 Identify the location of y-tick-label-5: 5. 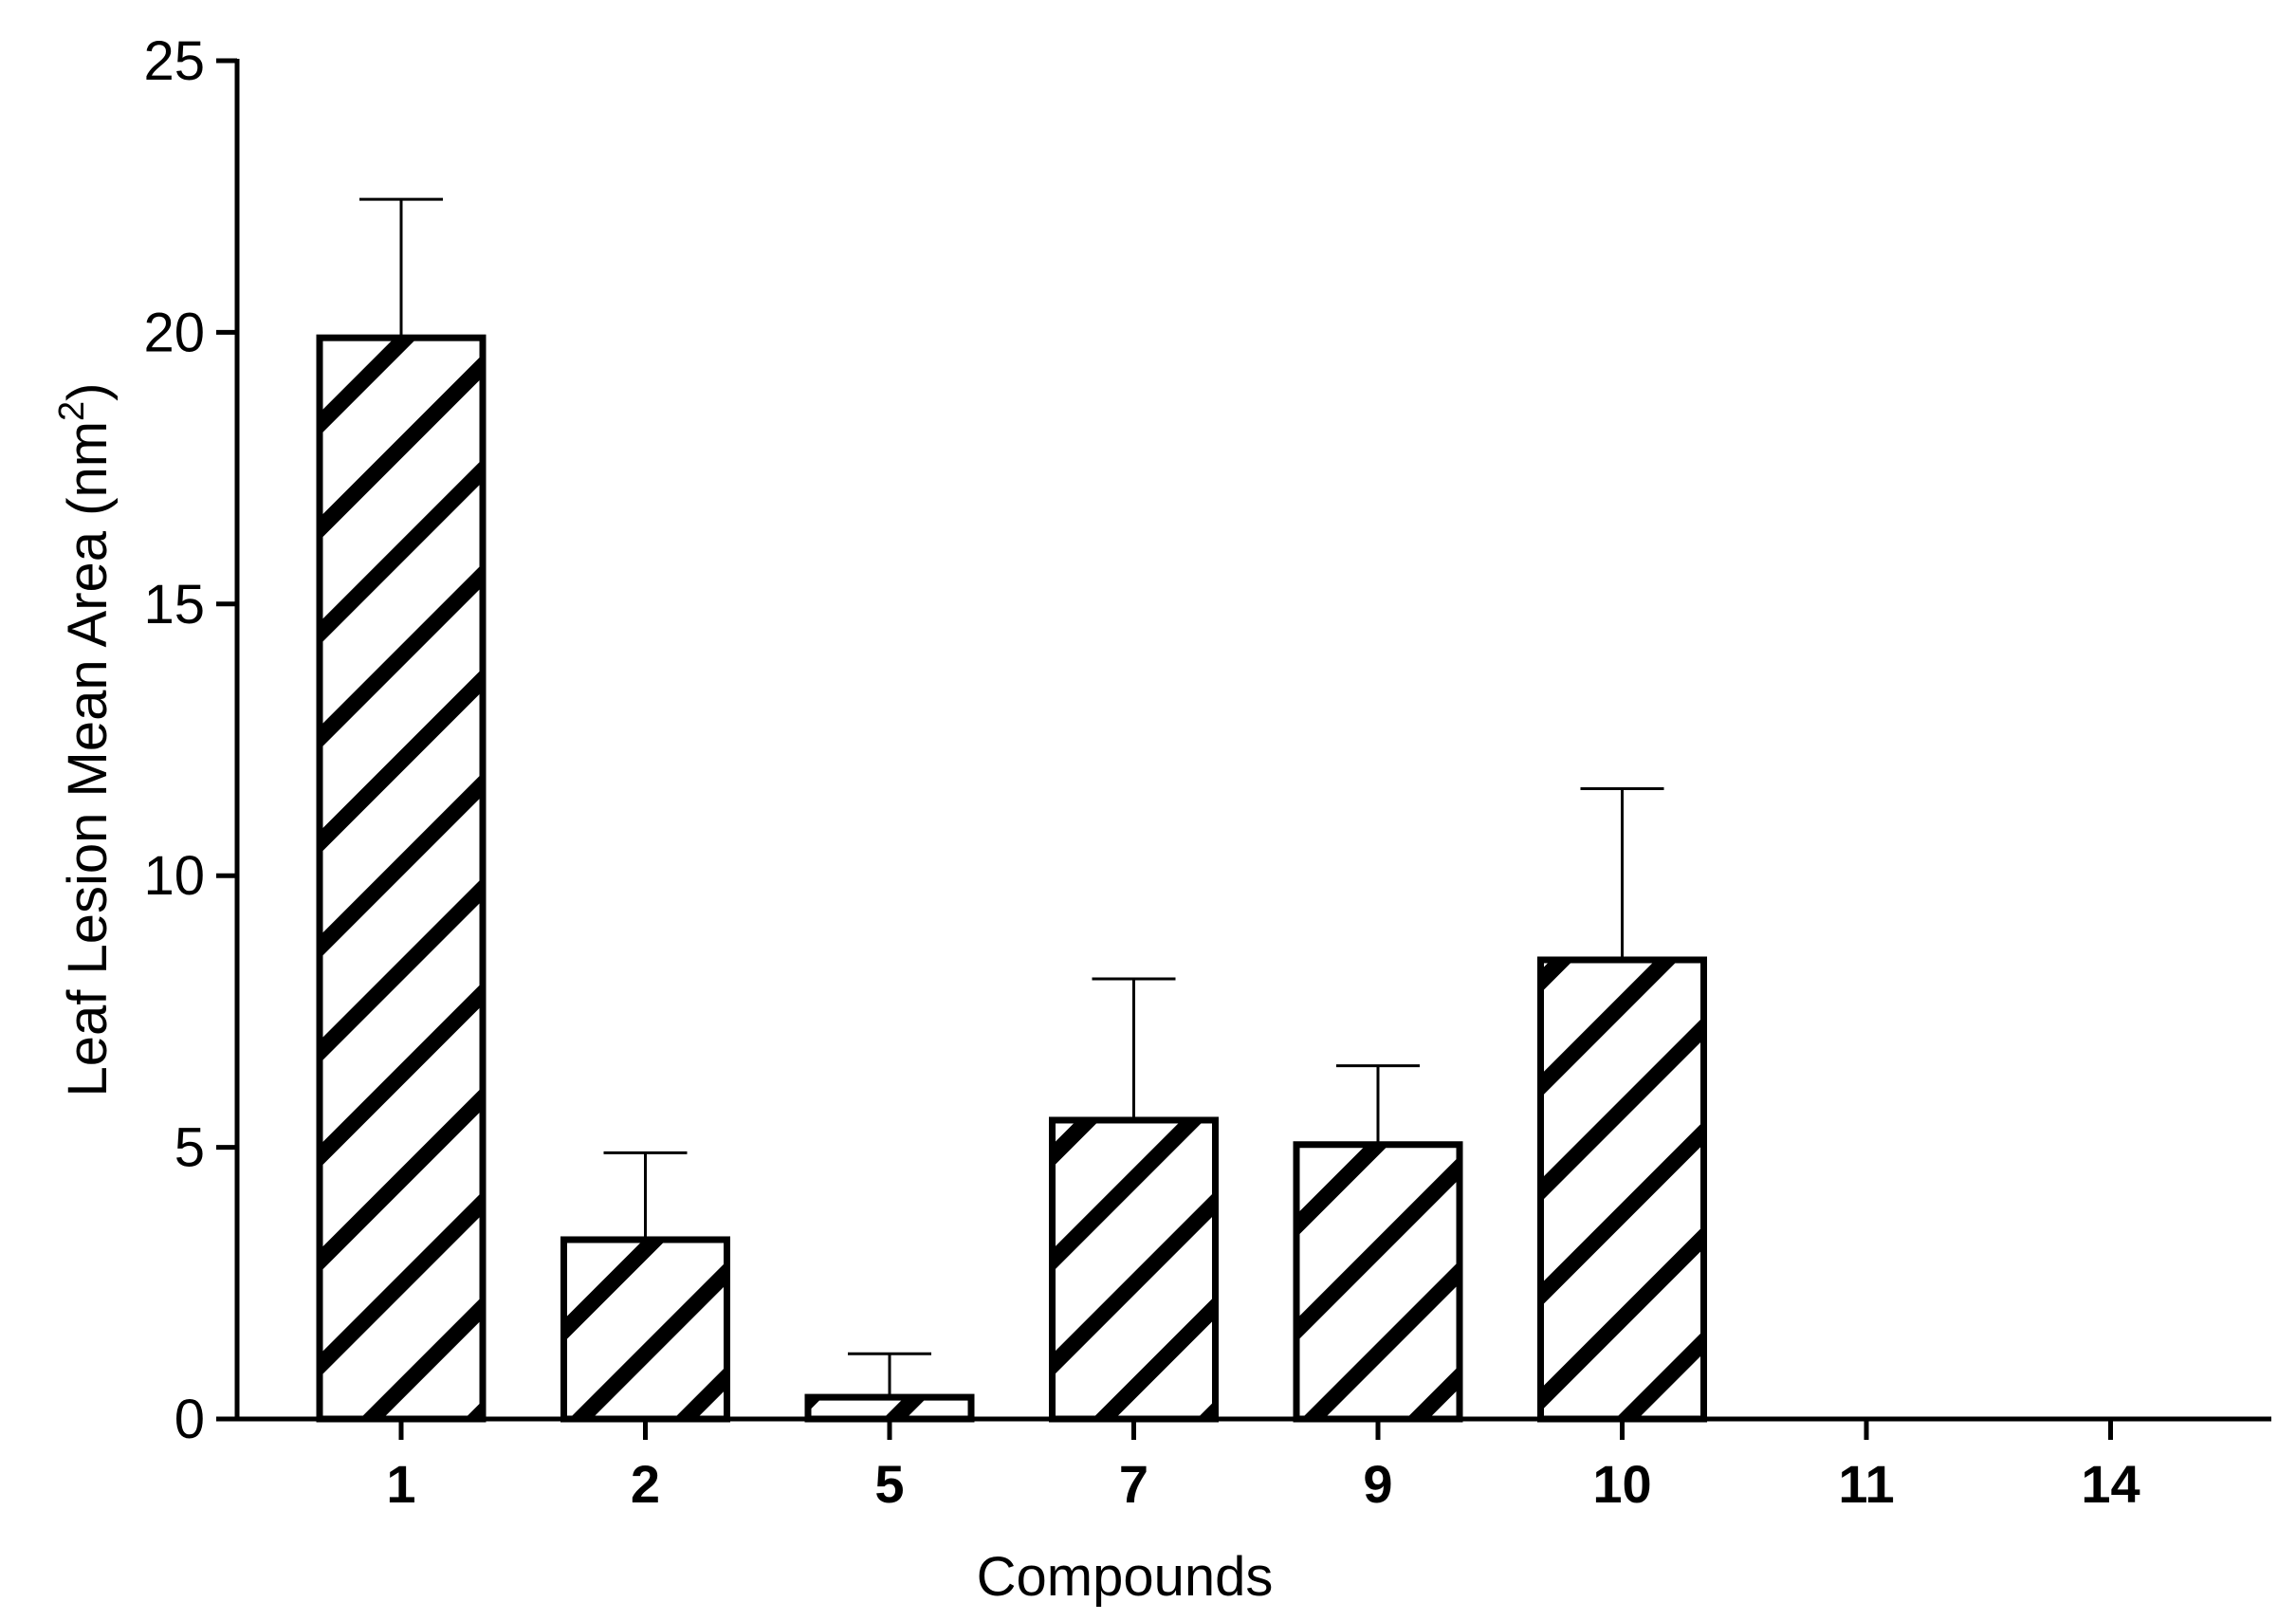
(189, 1148).